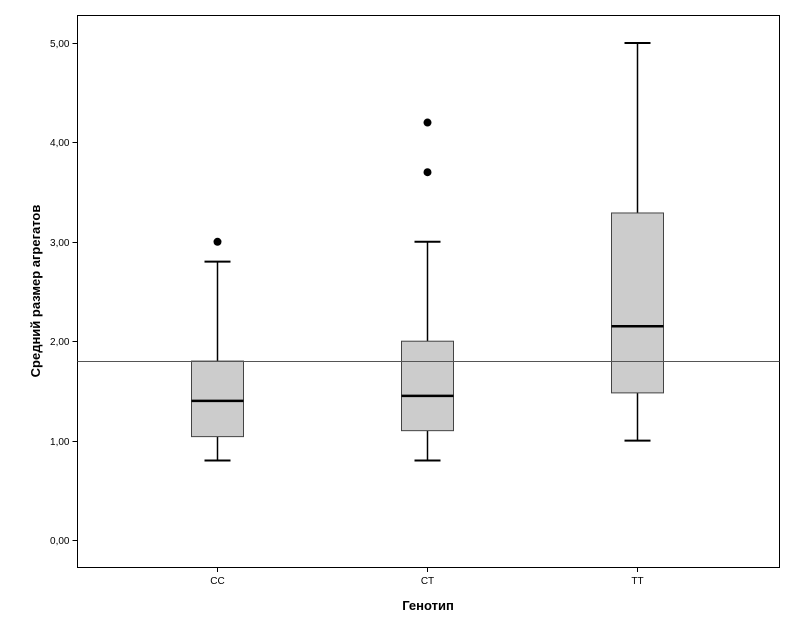 The image size is (797, 641). I want to click on x-axis: CC CT TT, so click(427, 577).